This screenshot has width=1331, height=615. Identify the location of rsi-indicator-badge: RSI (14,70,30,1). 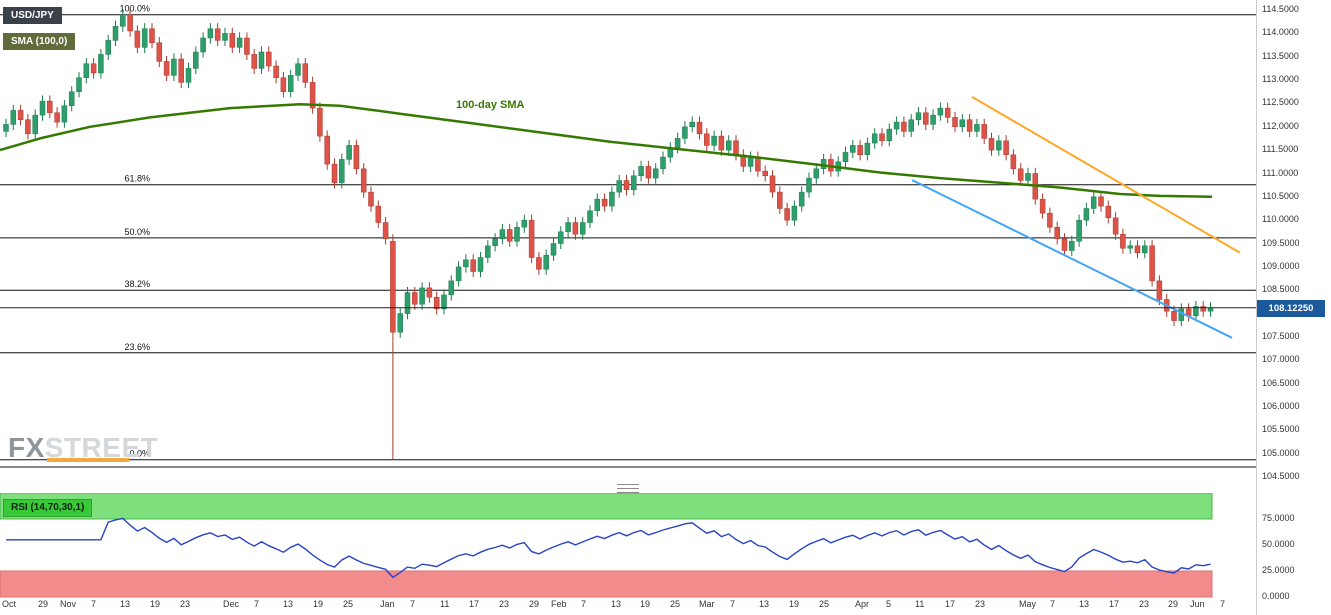
(48, 508).